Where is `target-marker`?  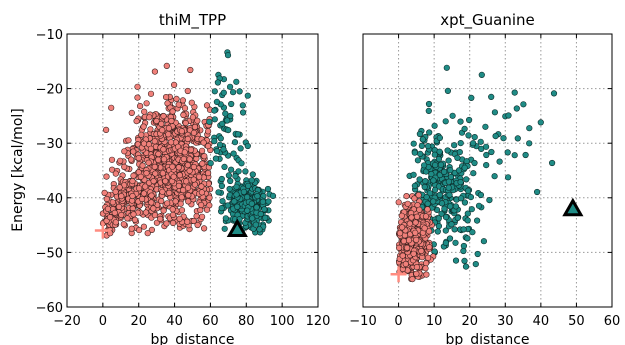
target-marker is located at coordinates (237, 227).